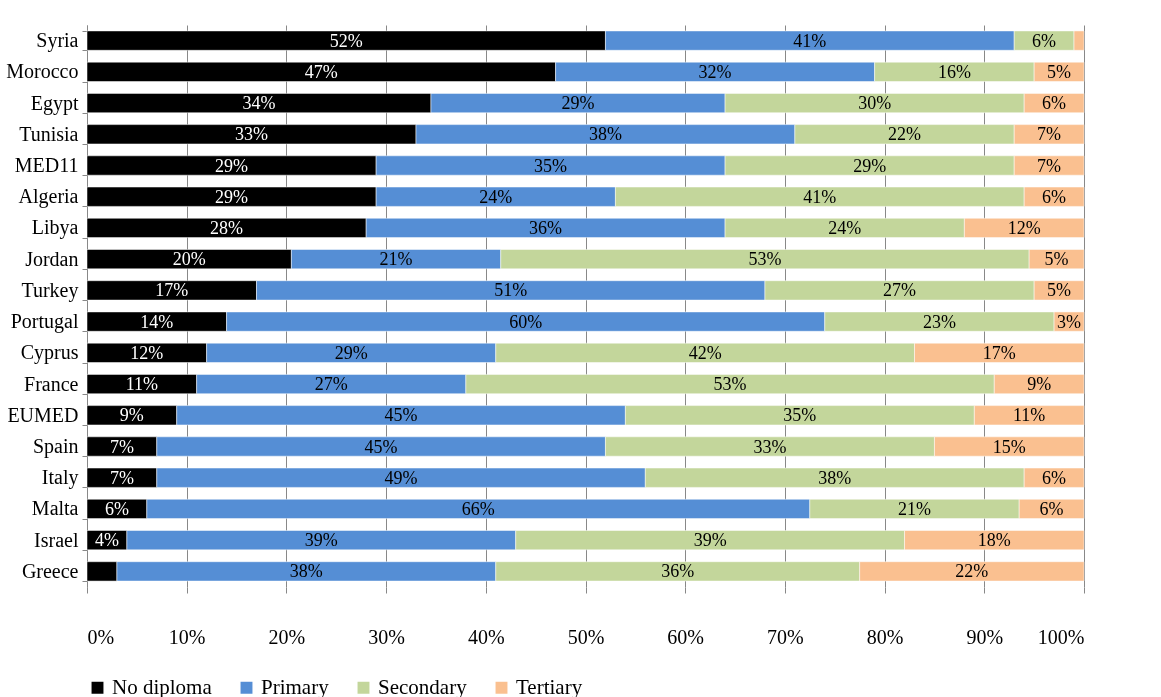 This screenshot has width=1161, height=697. What do you see at coordinates (51, 383) in the screenshot?
I see `y-tick-label: France` at bounding box center [51, 383].